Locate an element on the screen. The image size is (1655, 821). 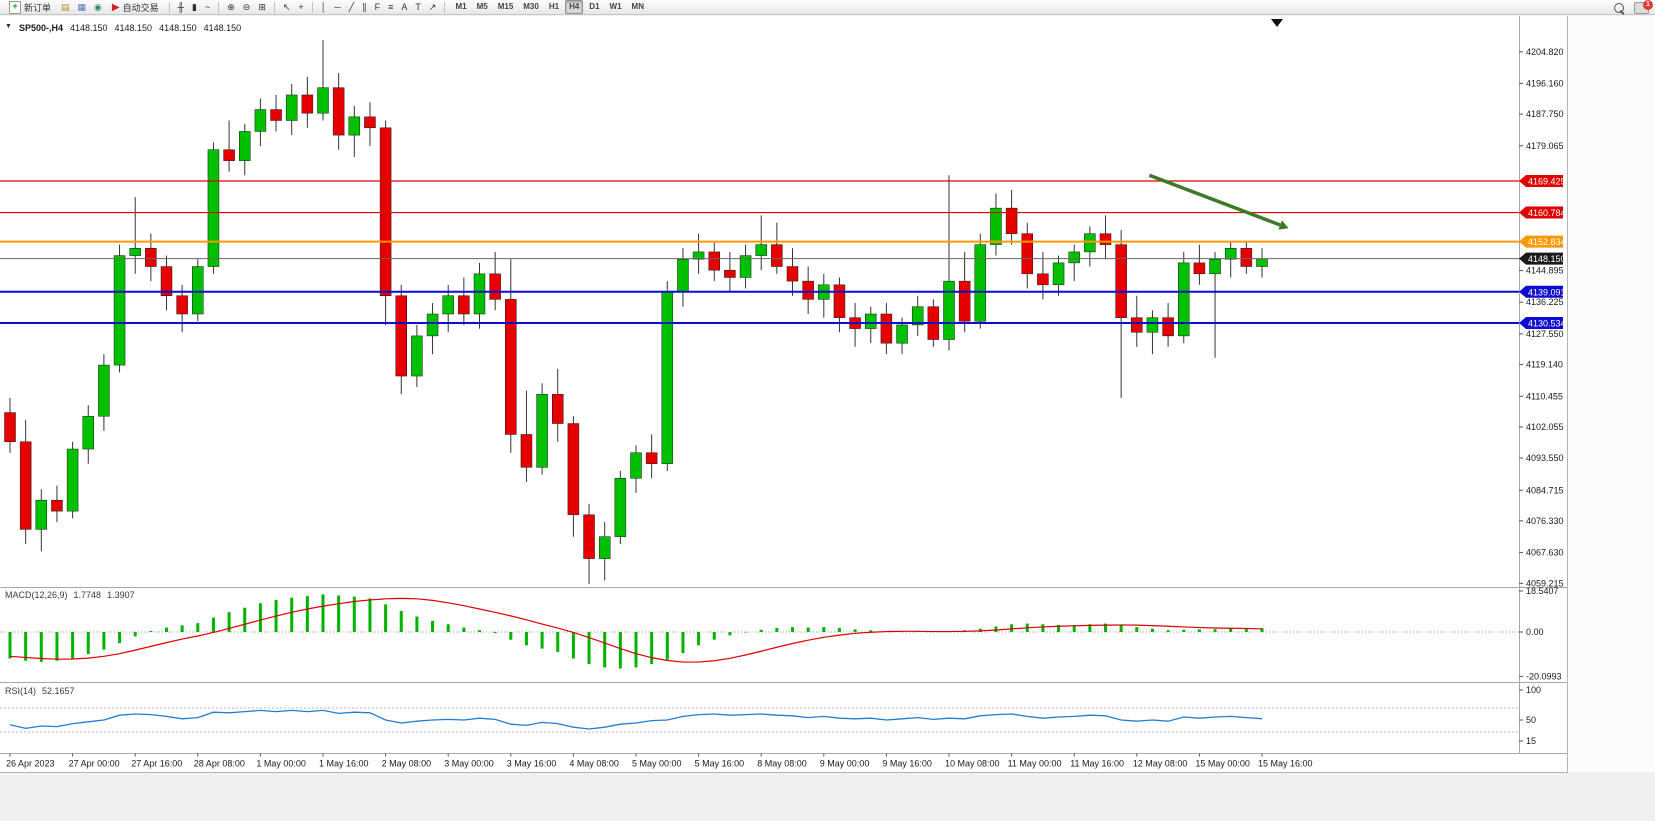
toolbar-right: 1 is located at coordinates (1633, 7).